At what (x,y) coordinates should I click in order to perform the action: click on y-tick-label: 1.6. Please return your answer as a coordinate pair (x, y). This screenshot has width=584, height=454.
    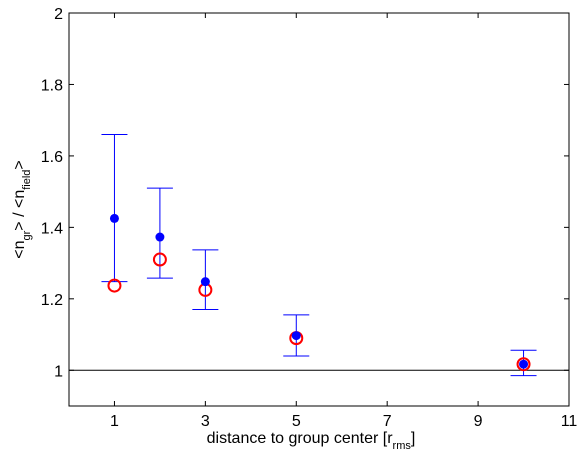
    Looking at the image, I should click on (52, 157).